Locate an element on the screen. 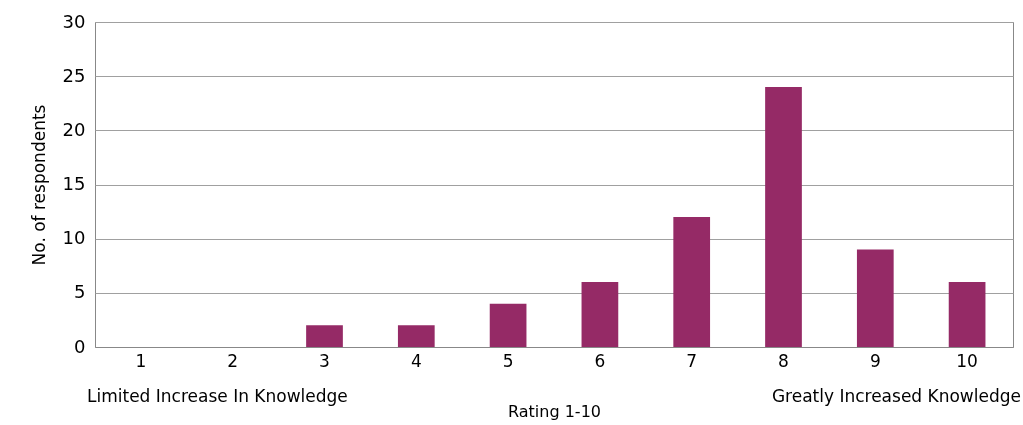 The width and height of the screenshot is (1023, 425). text: Limited Increase In Knowledge is located at coordinates (217, 396).